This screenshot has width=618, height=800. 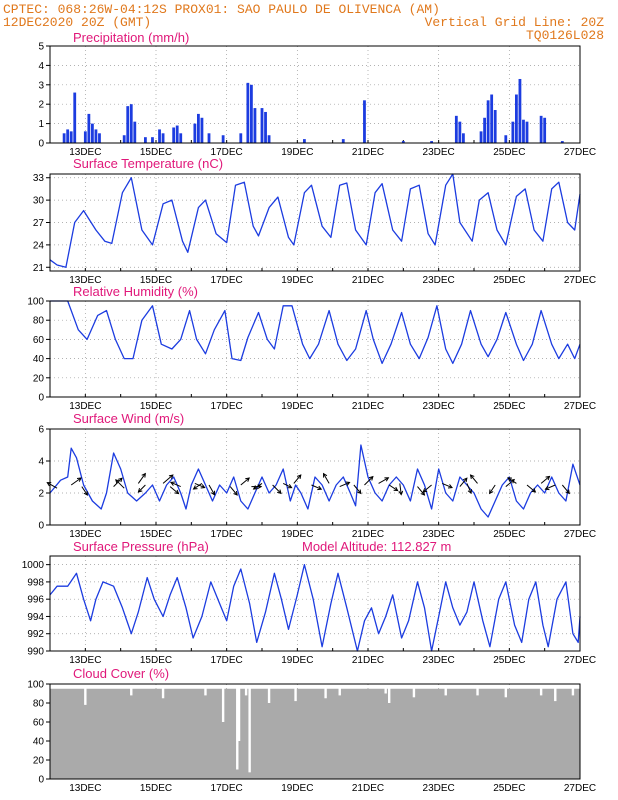 I want to click on y-tick-label: 996, so click(x=35, y=600).